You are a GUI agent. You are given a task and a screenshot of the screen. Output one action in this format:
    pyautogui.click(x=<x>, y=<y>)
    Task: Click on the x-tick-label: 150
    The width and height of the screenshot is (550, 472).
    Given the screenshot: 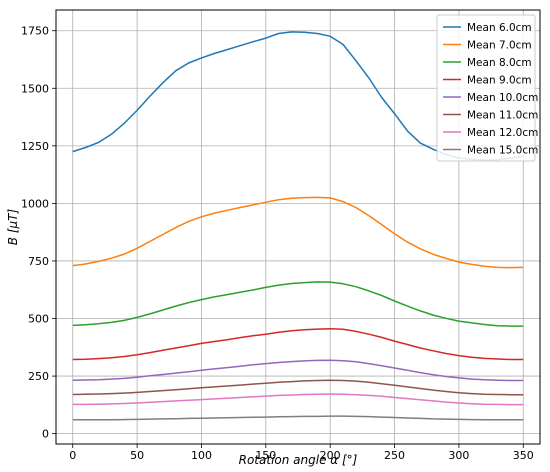 What is the action you would take?
    pyautogui.click(x=265, y=455)
    